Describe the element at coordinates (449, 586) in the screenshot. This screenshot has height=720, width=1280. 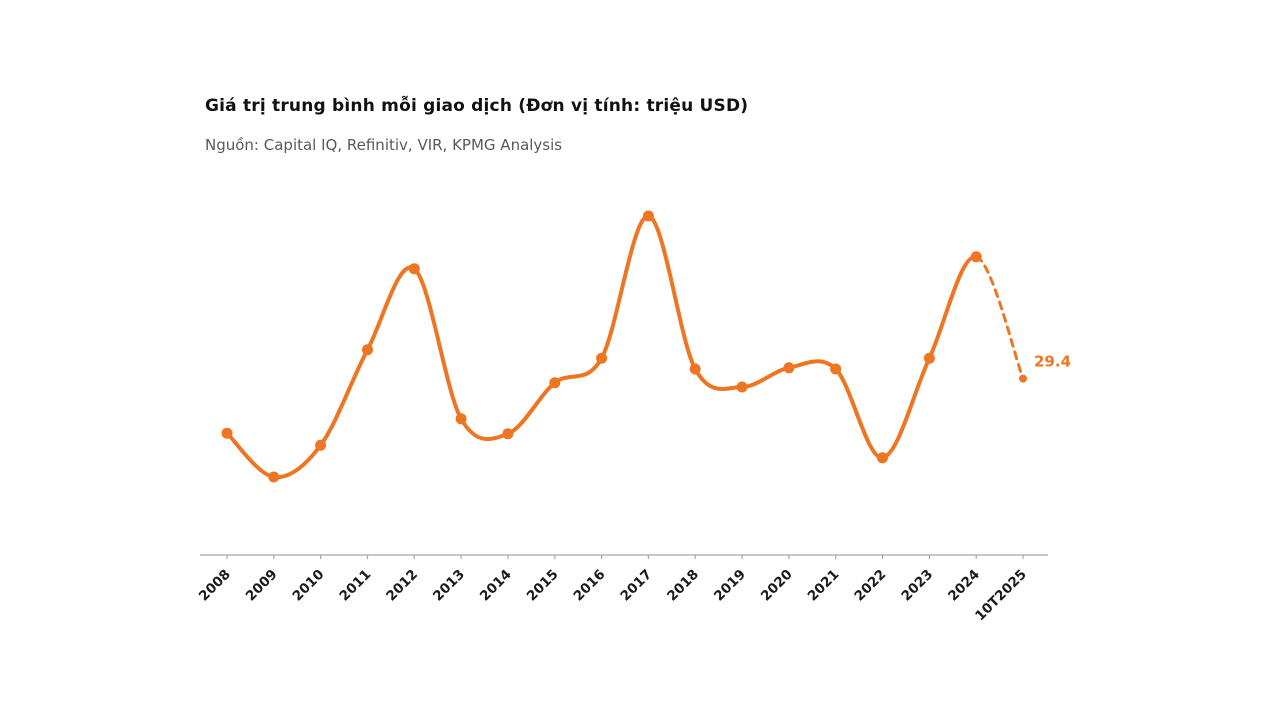
I see `x-axis-label: 2013` at that location.